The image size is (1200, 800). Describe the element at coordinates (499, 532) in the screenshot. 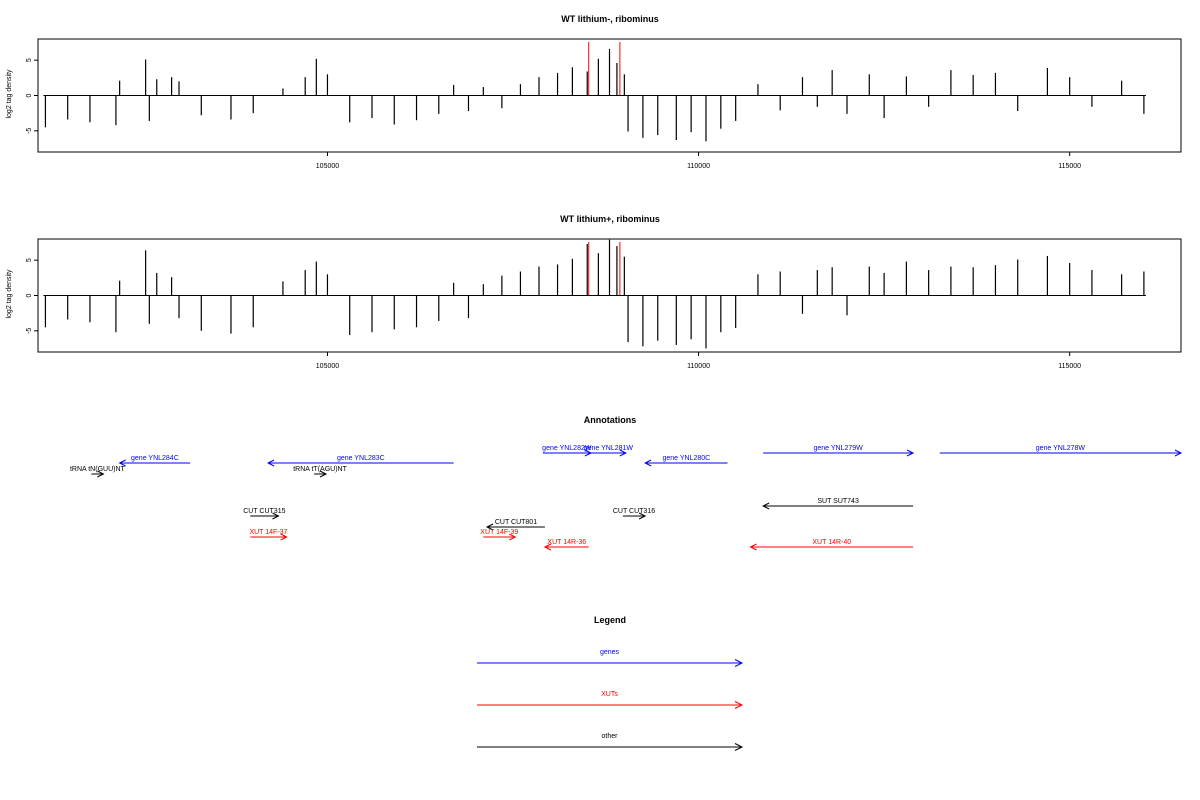

I see `feature-label: XUT 14F-39` at that location.